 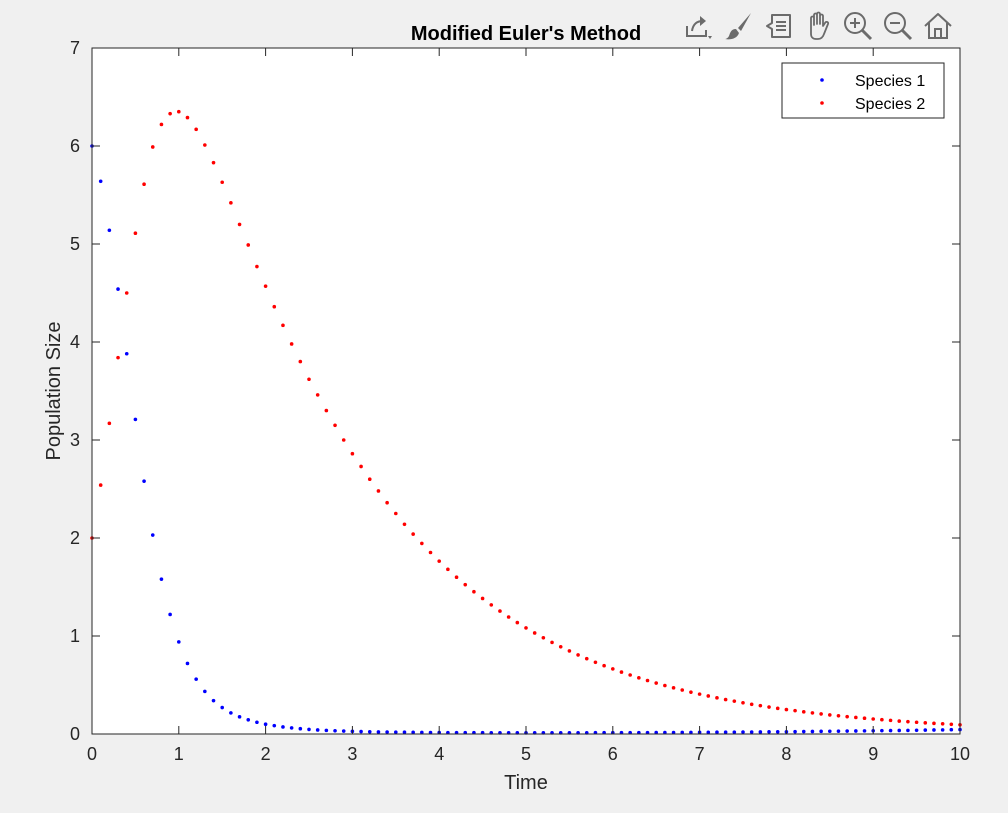 I want to click on y-tick-label: 5, so click(x=75, y=244).